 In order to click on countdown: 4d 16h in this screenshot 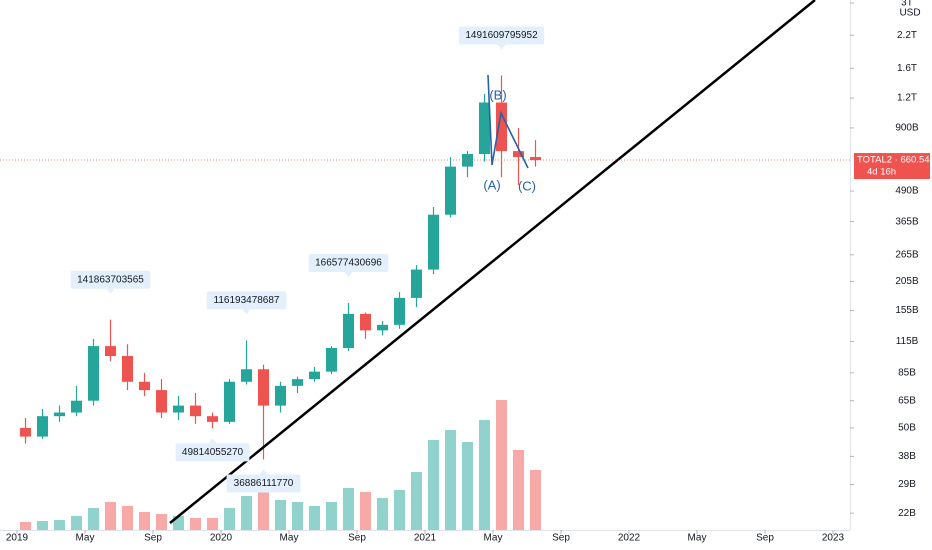, I will do `click(881, 172)`.